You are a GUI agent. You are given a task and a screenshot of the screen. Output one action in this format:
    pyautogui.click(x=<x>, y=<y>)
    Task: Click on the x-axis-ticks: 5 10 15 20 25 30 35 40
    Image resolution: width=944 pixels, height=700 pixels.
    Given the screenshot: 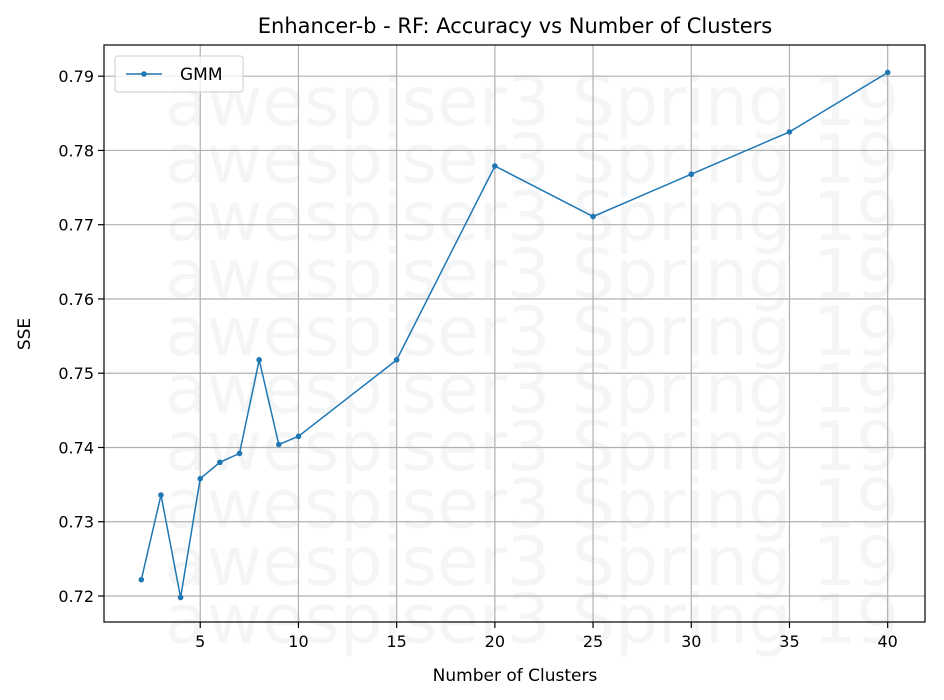 What is the action you would take?
    pyautogui.click(x=546, y=636)
    